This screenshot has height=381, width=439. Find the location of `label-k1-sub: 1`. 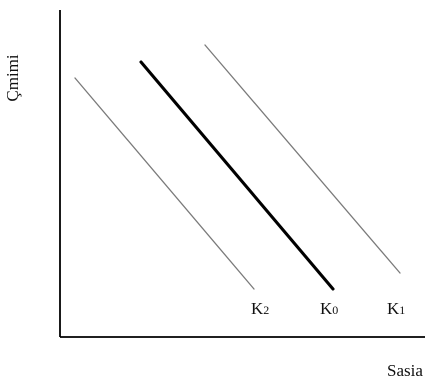

label-k1-sub: 1 is located at coordinates (402, 310).